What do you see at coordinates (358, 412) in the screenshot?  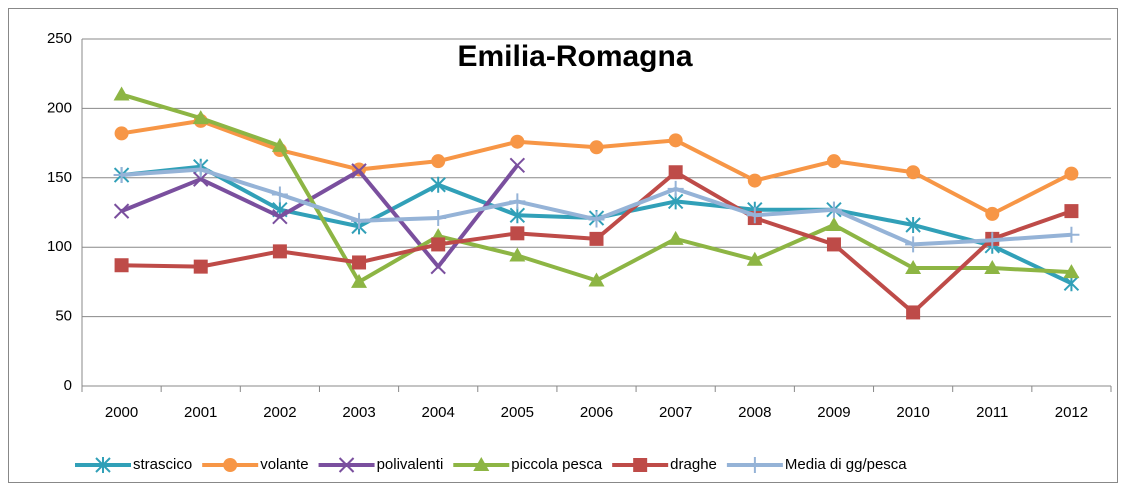 I see `x-tick-label: 2003` at bounding box center [358, 412].